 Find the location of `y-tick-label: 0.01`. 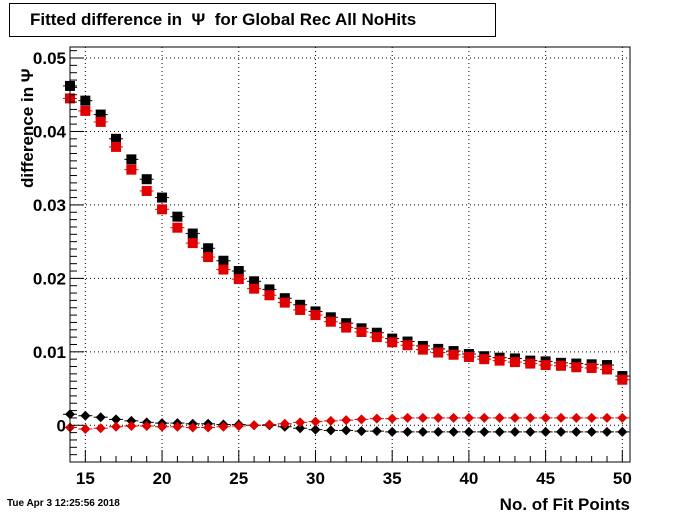

y-tick-label: 0.01 is located at coordinates (49, 352).